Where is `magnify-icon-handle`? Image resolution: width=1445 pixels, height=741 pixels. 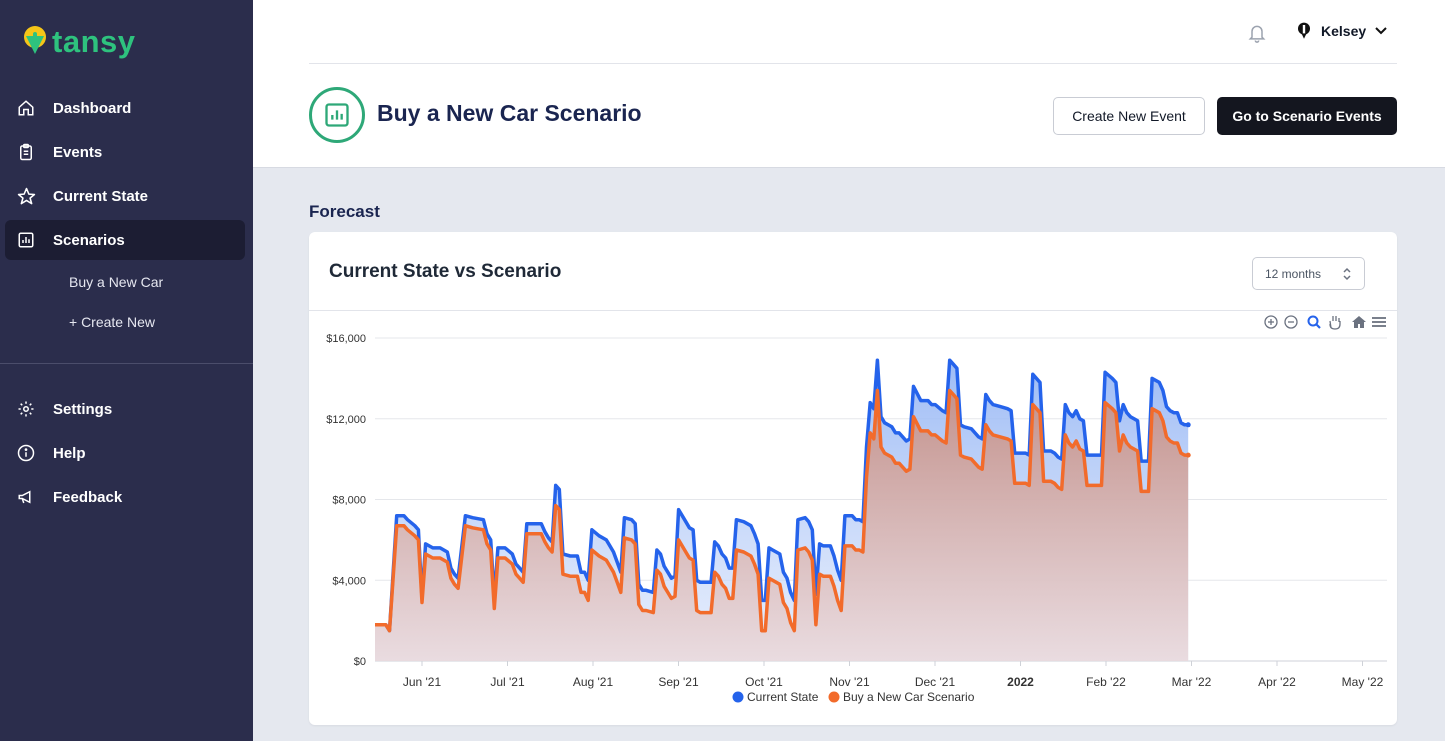
magnify-icon-handle is located at coordinates (1318, 326).